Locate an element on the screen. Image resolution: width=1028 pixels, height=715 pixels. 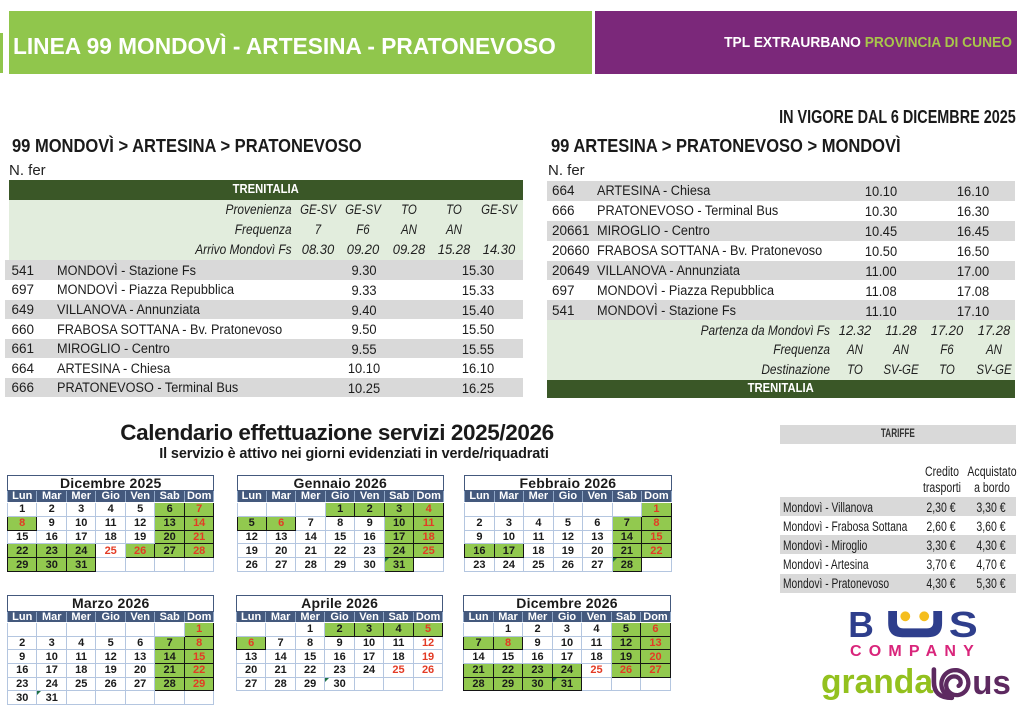
svg-text: B is located at coordinates (861, 624).